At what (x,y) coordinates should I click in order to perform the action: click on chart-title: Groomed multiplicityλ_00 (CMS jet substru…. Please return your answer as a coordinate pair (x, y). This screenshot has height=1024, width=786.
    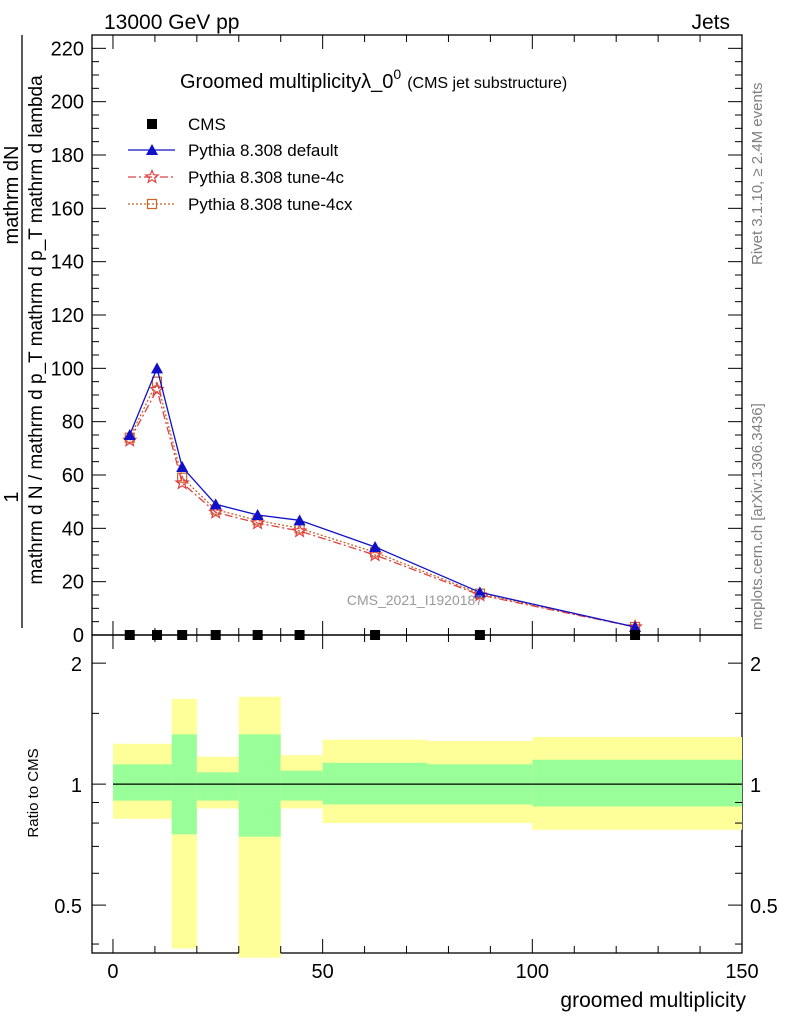
    Looking at the image, I should click on (373, 79).